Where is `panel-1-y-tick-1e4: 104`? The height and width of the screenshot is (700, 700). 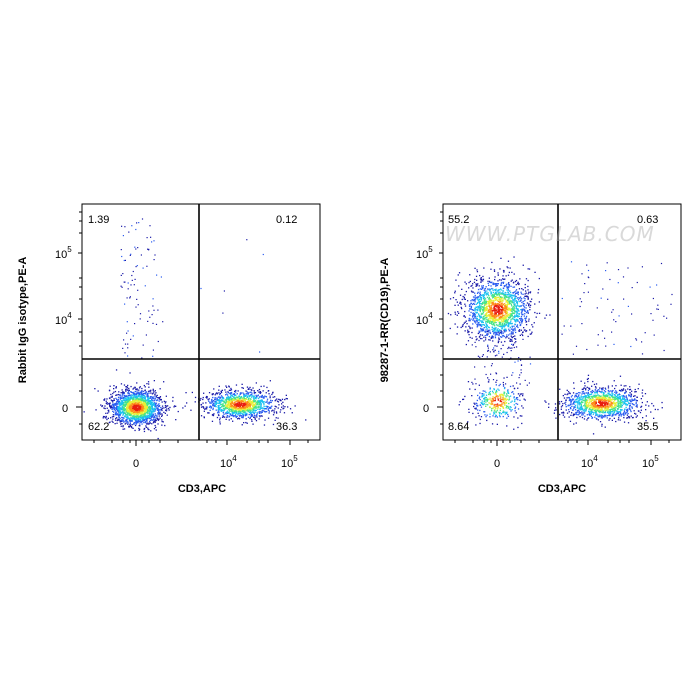 panel-1-y-tick-1e4: 104 is located at coordinates (63, 319).